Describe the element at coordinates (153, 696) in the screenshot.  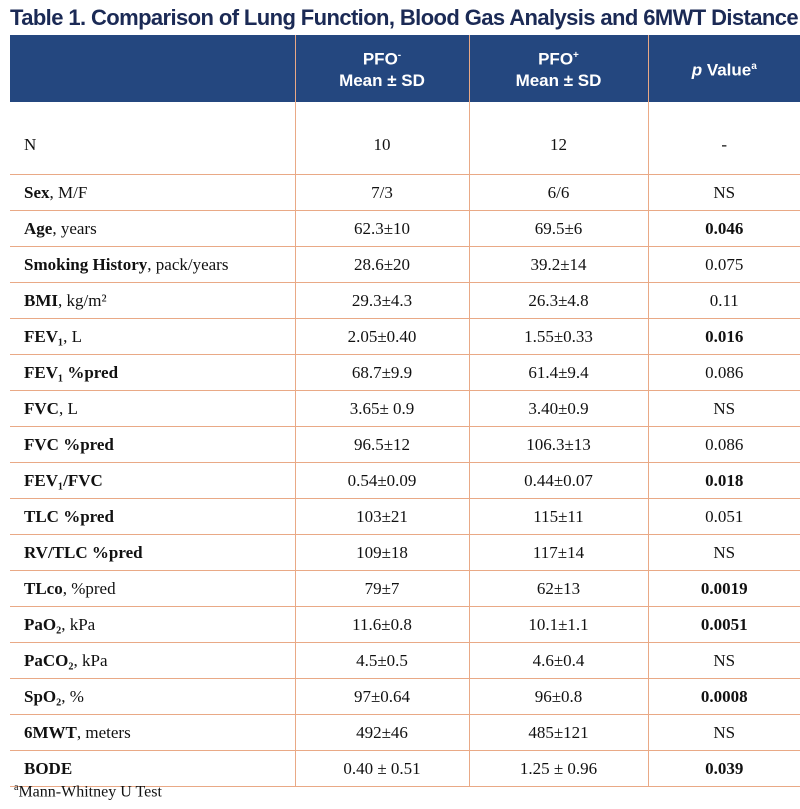
I see `row-label: SpO₂, %` at that location.